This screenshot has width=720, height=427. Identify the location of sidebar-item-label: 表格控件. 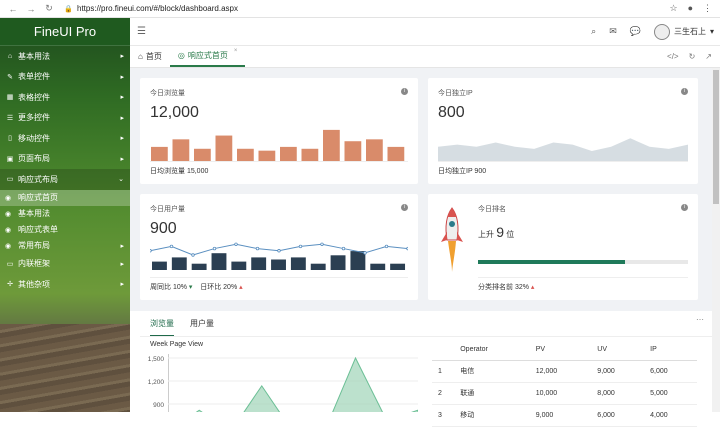
(34, 97).